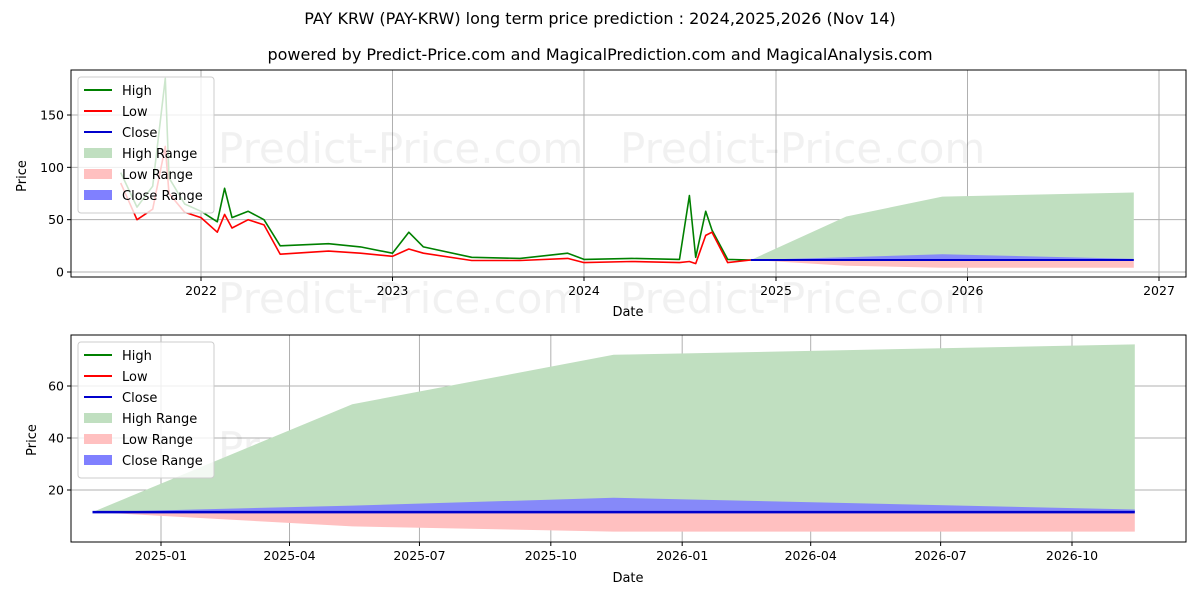 This screenshot has width=1200, height=600. What do you see at coordinates (201, 290) in the screenshot?
I see `x-tick-label: 2022` at bounding box center [201, 290].